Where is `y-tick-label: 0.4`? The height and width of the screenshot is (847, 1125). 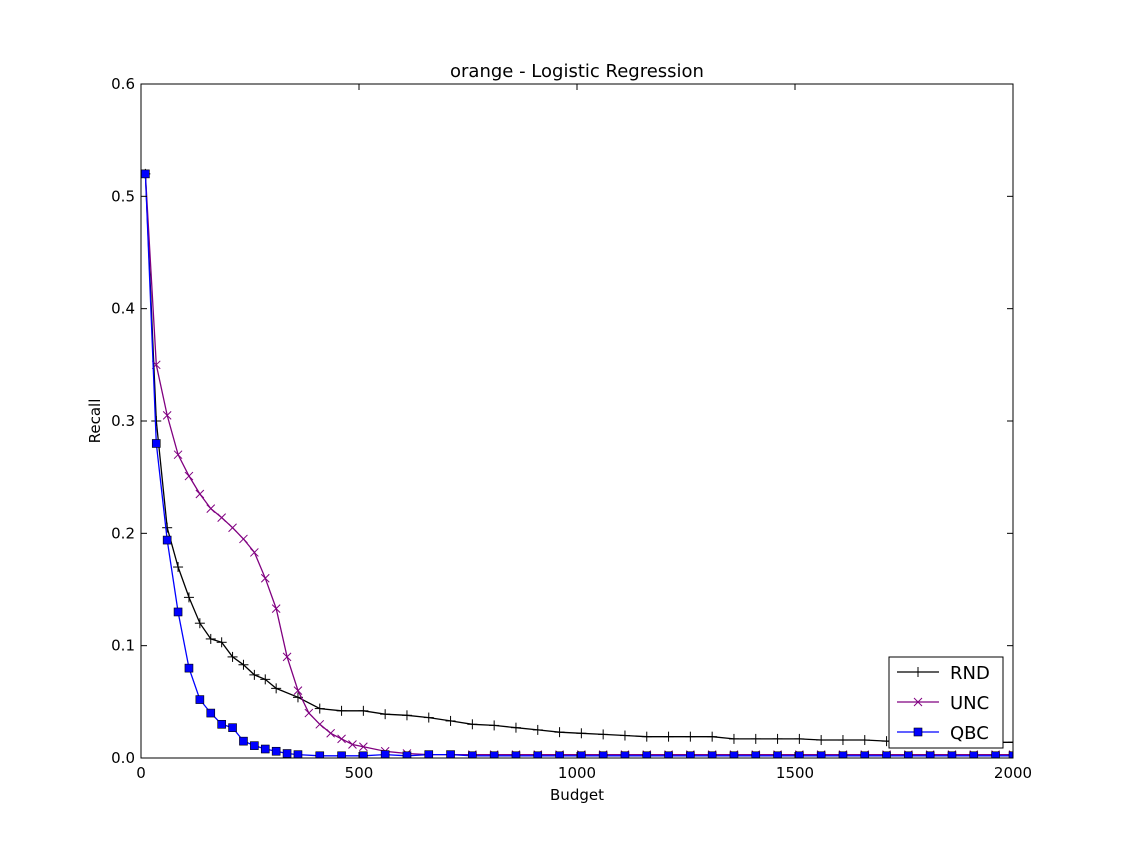 y-tick-label: 0.4 is located at coordinates (123, 309).